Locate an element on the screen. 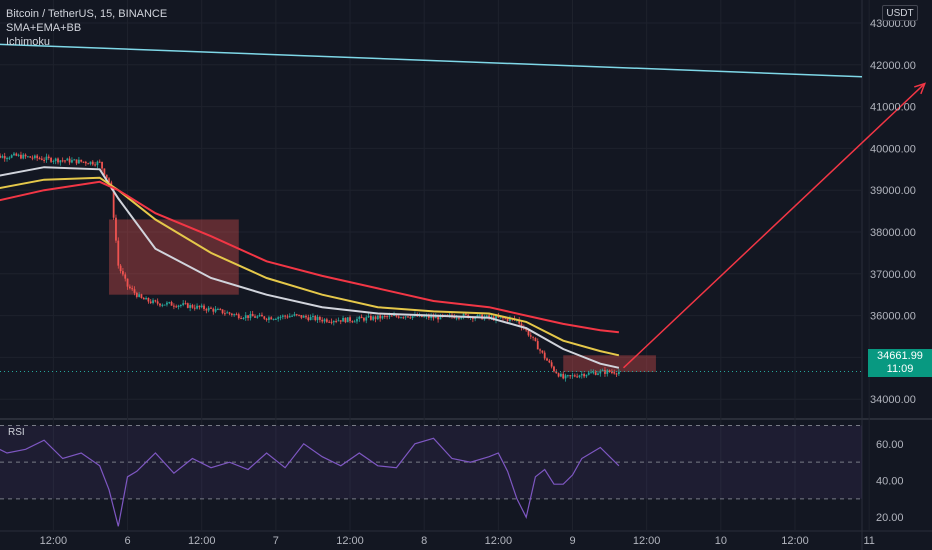  time-tick-label: 7 is located at coordinates (276, 541).